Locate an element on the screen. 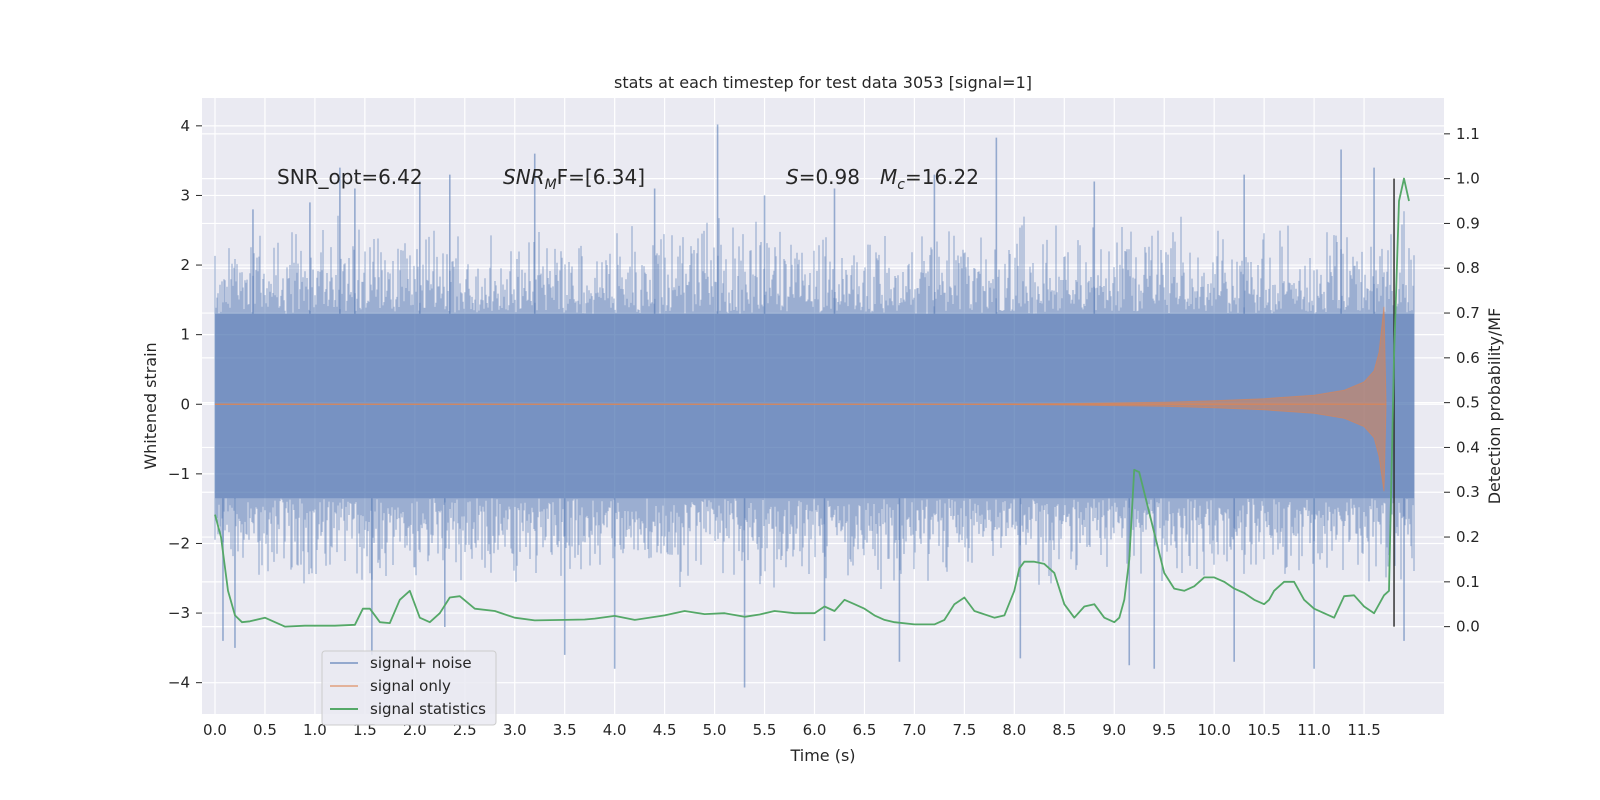 This screenshot has width=1600, height=800. y-left-tick-label: 2 is located at coordinates (185, 265).